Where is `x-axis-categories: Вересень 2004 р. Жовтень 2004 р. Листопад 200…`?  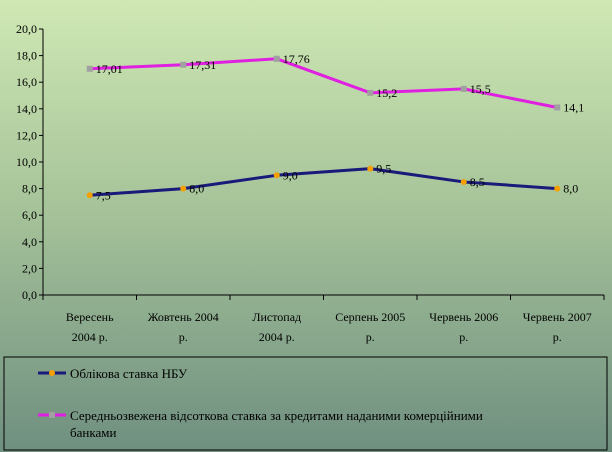 x-axis-categories: Вересень 2004 р. Жовтень 2004 р. Листопад 200… is located at coordinates (323, 319).